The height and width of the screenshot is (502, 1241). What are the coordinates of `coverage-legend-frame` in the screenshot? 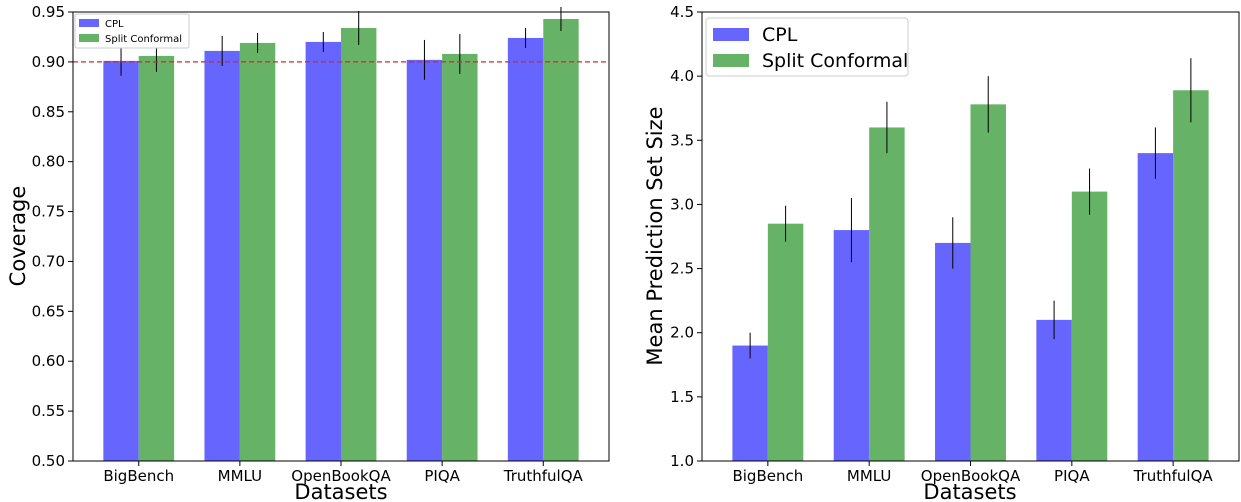 It's located at (132, 31).